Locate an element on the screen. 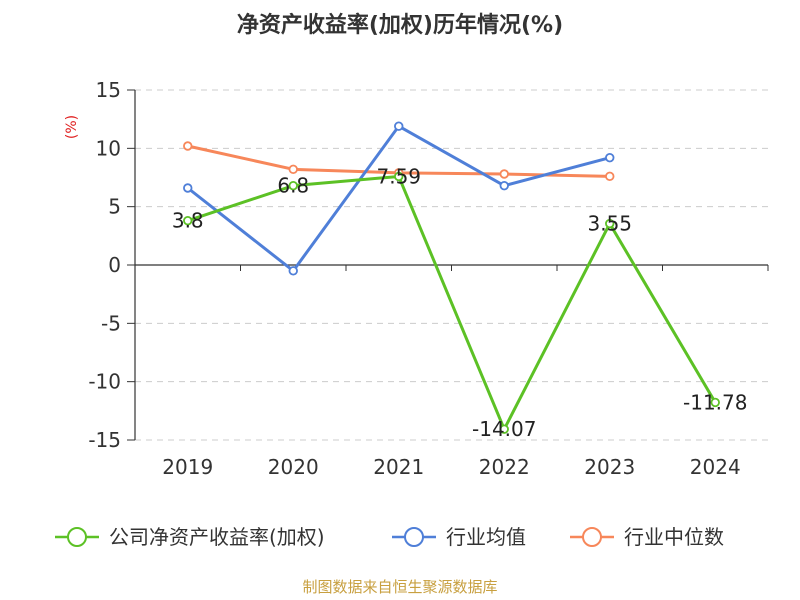 This screenshot has height=600, width=800. x-tick-label: 2024 is located at coordinates (715, 467).